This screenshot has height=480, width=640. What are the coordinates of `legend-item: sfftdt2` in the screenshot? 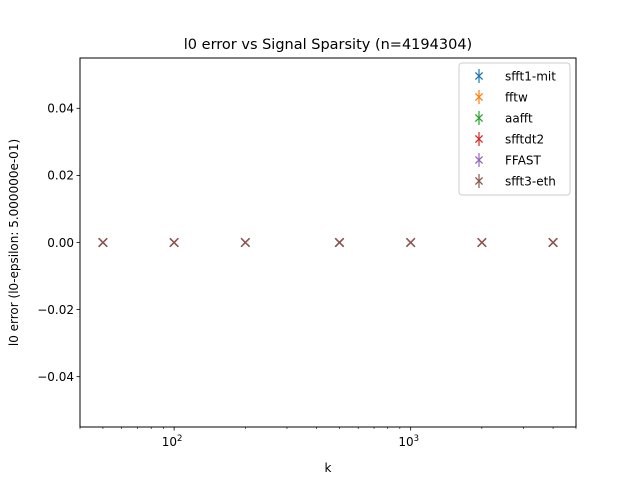 It's located at (509, 139).